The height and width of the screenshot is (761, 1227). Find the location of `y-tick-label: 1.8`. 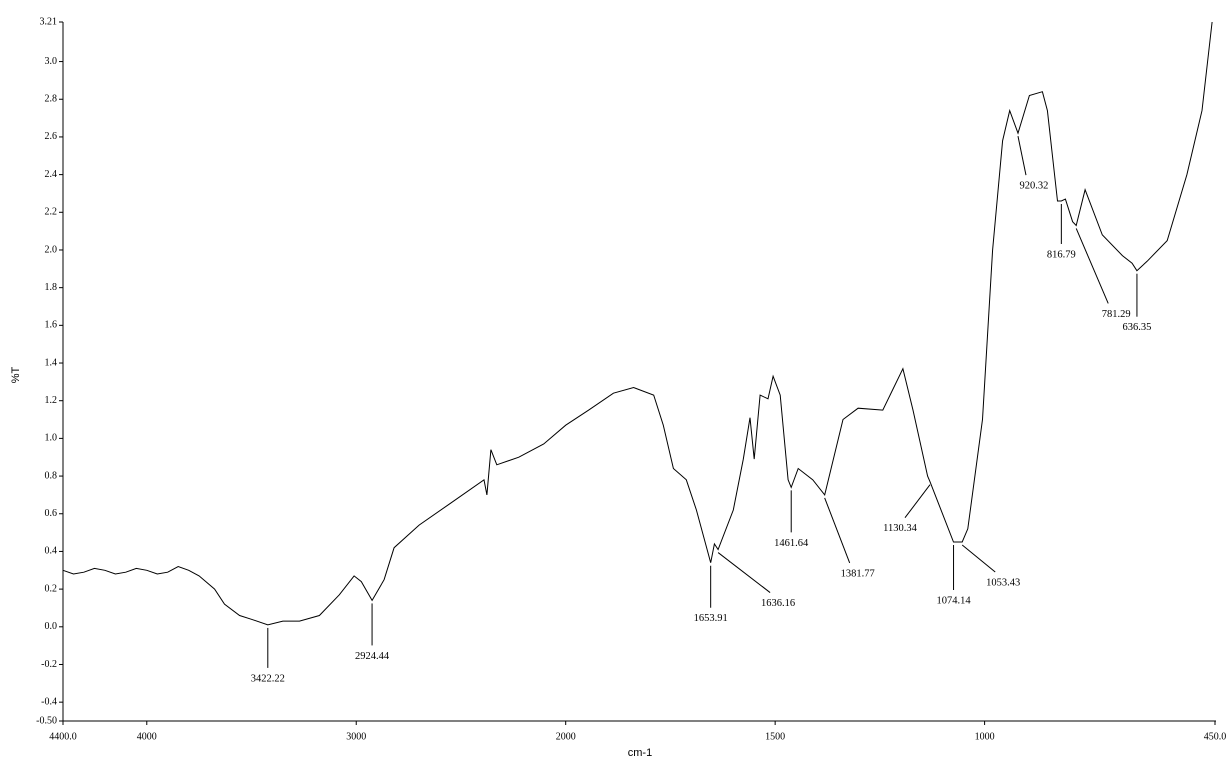

y-tick-label: 1.8 is located at coordinates (51, 287).